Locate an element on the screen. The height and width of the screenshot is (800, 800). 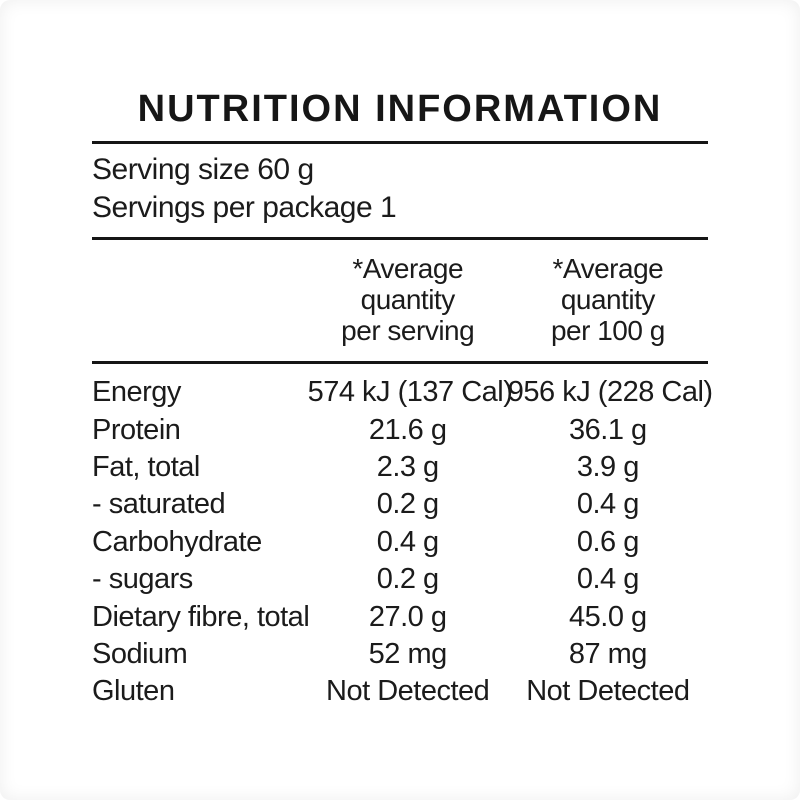
table-row-gluten: Gluten Not Detected Not Detected is located at coordinates (400, 691).